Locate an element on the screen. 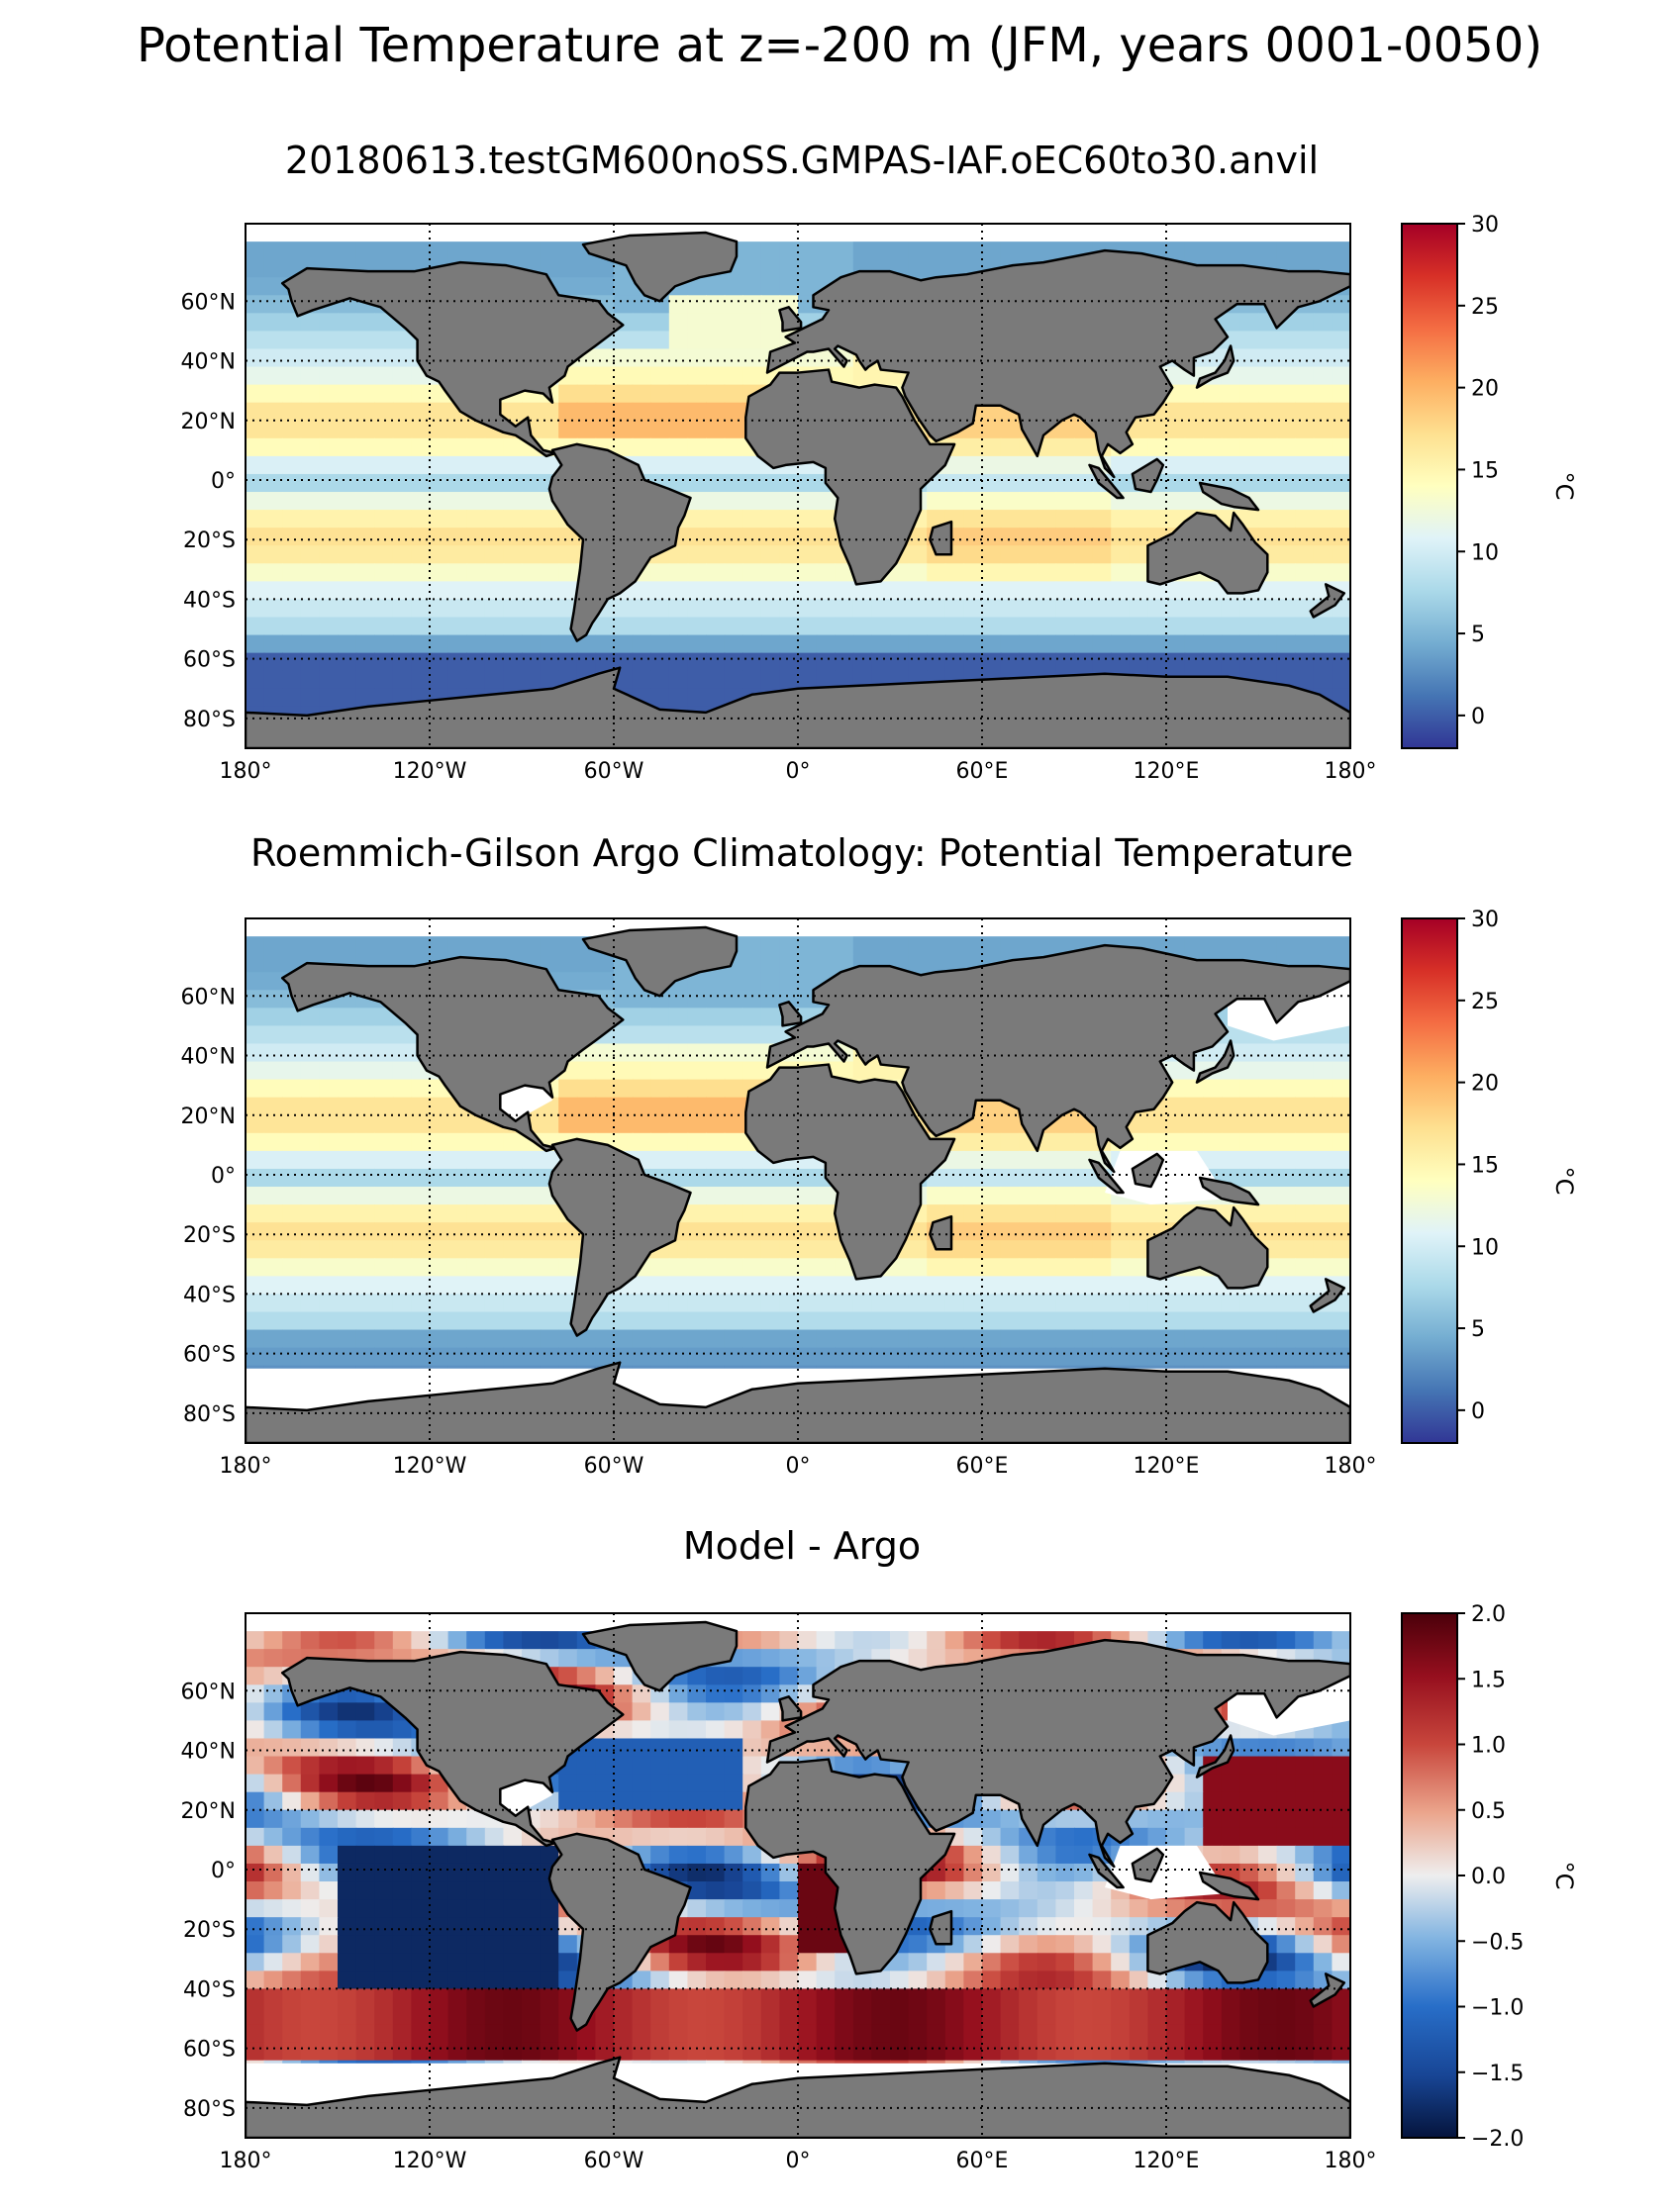  nodata-region-arctic-cap is located at coordinates (798, 233).